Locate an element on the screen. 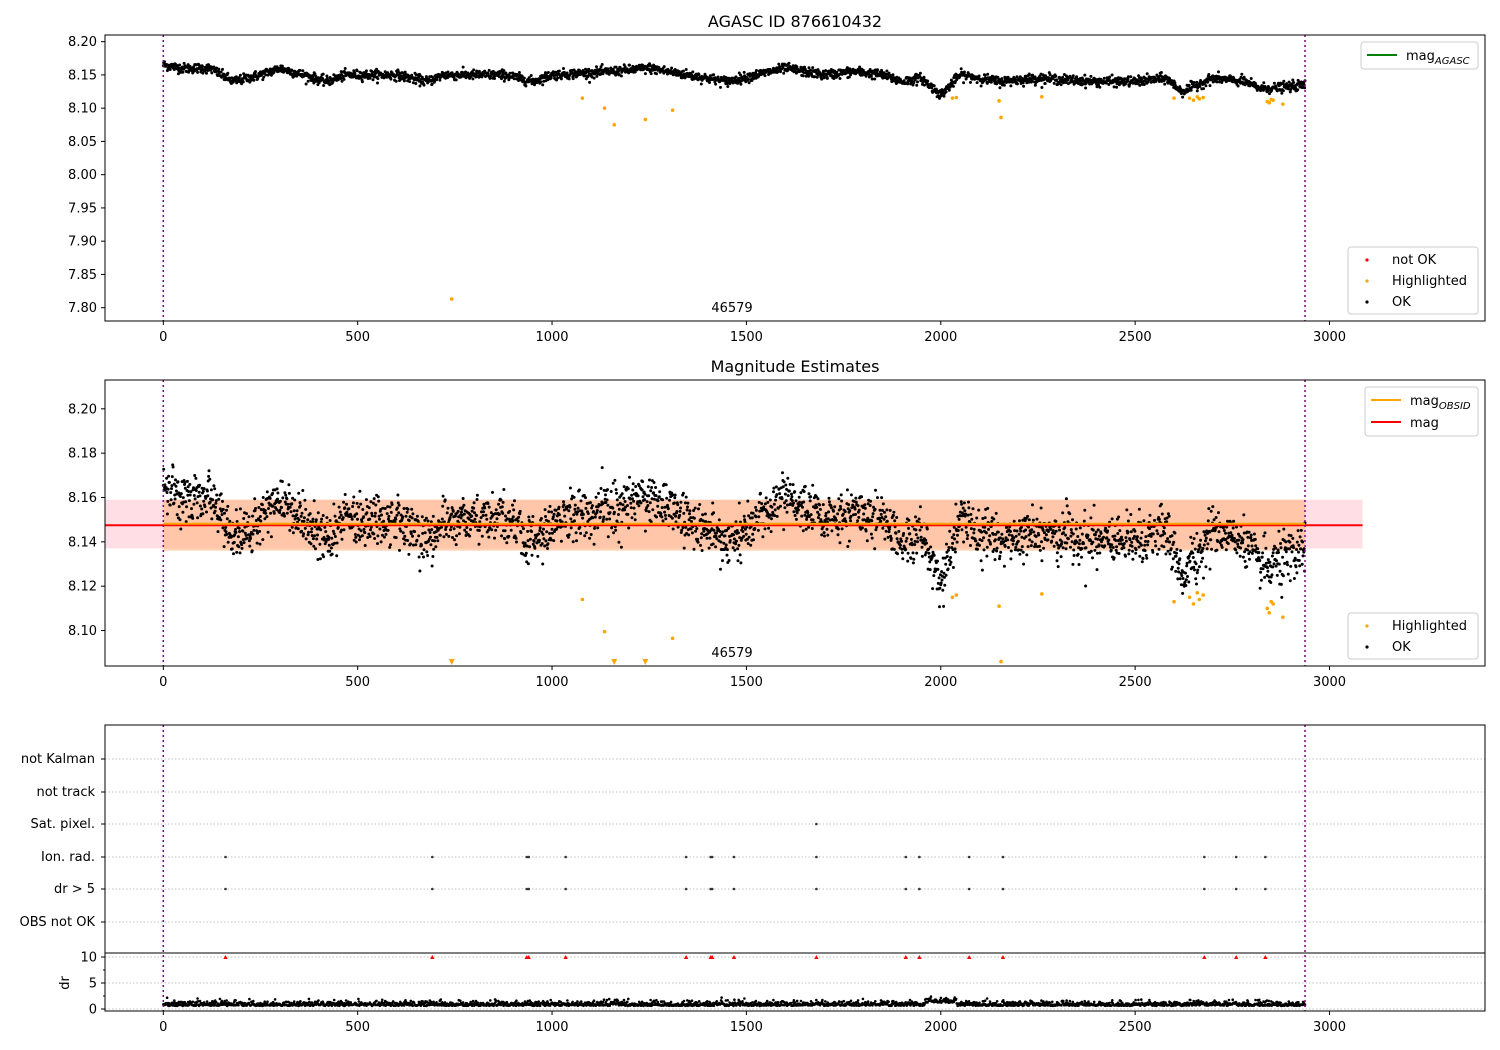 This screenshot has height=1050, width=1500. agasc-xtick-label: 1500 is located at coordinates (746, 337).